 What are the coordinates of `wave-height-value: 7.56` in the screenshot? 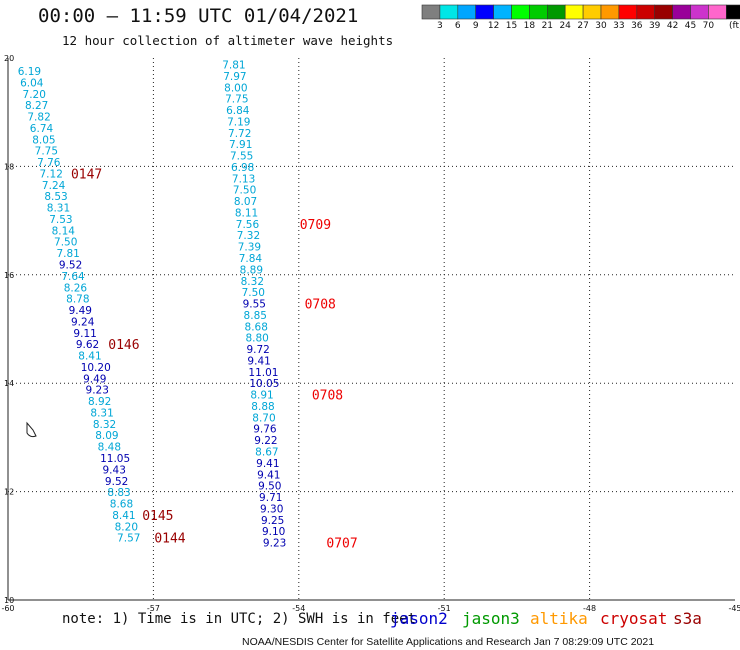 It's located at (248, 225).